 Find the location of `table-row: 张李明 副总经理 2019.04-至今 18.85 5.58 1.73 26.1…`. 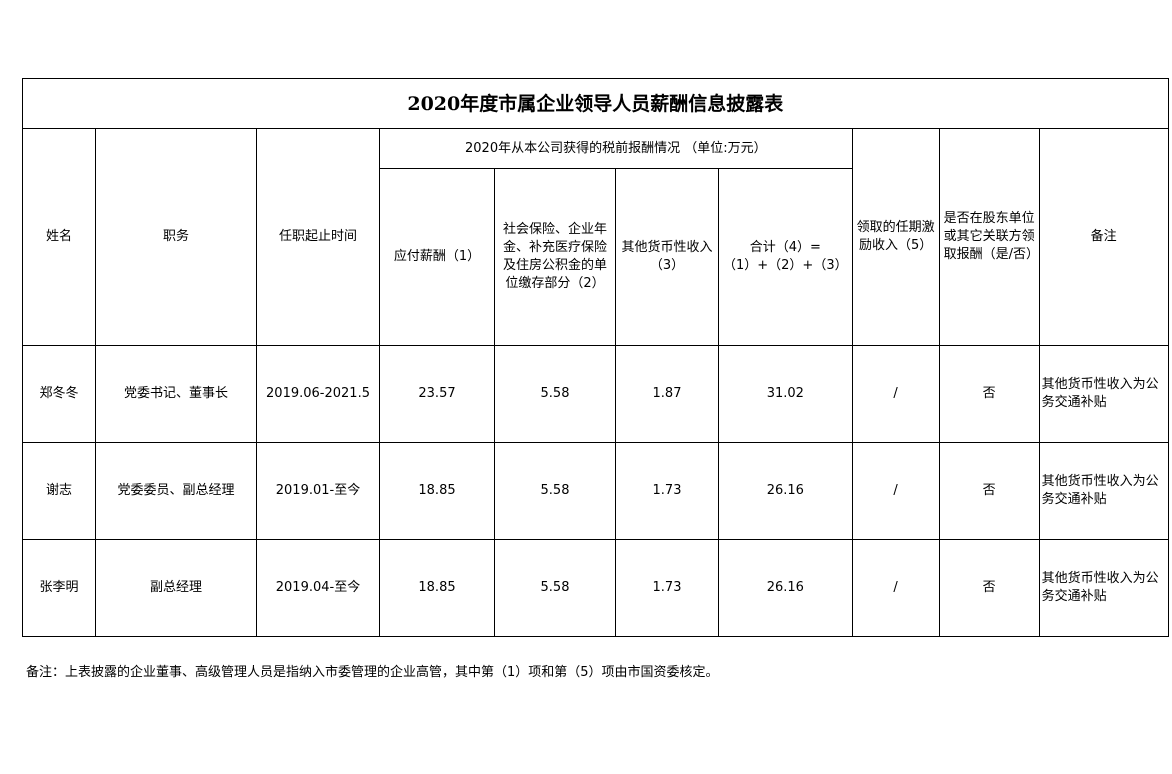

table-row: 张李明 副总经理 2019.04-至今 18.85 5.58 1.73 26.1… is located at coordinates (595, 588).